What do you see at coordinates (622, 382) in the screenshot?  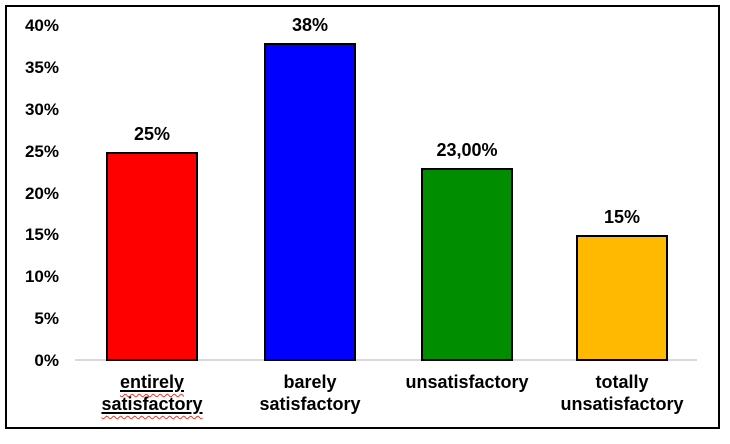 I see `x-axis-label-line: totally` at bounding box center [622, 382].